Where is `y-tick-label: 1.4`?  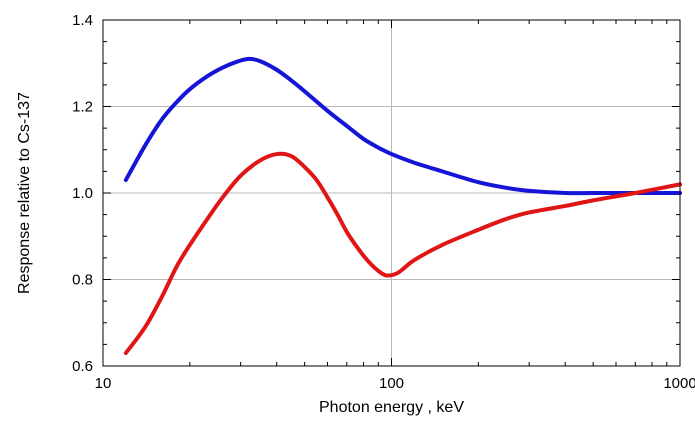
y-tick-label: 1.4 is located at coordinates (82, 20).